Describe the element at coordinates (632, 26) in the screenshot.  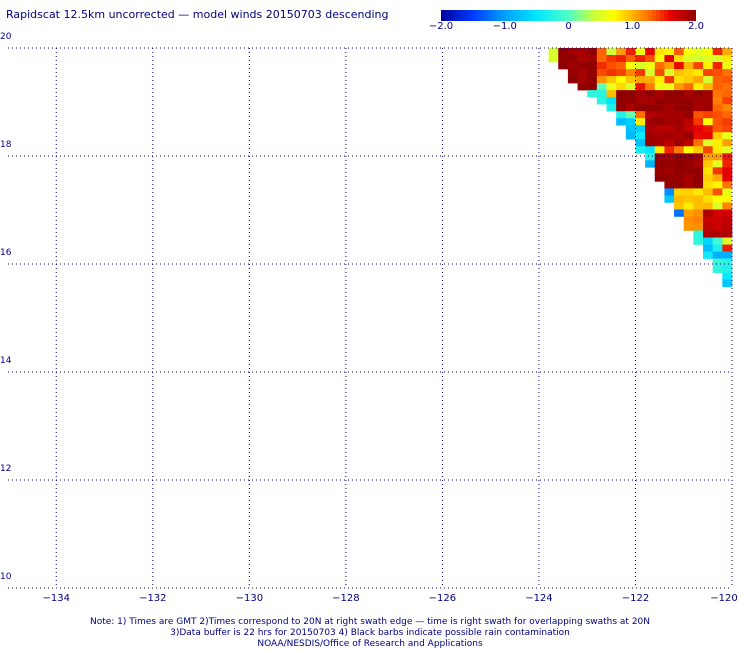
I see `colorbar-tick-label: 1.0` at that location.